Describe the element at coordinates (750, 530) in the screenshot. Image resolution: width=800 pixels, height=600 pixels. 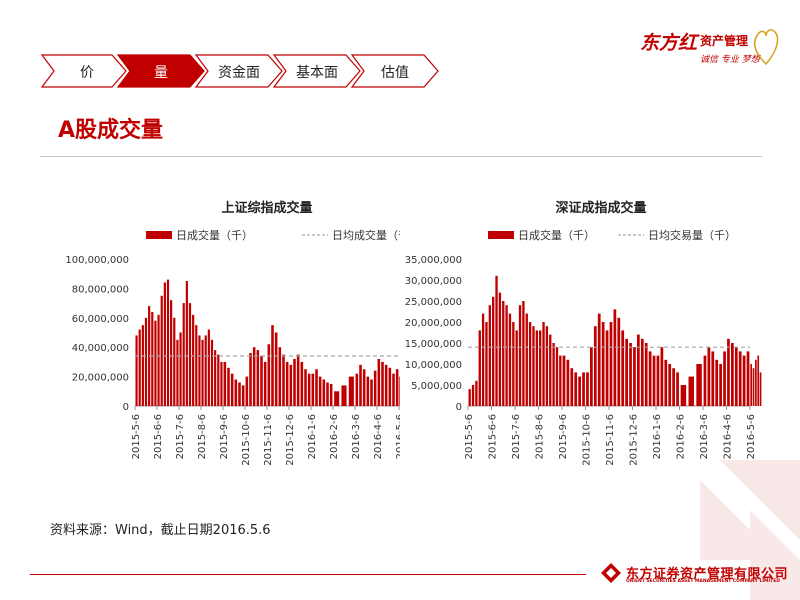
I see `background-decoration` at that location.